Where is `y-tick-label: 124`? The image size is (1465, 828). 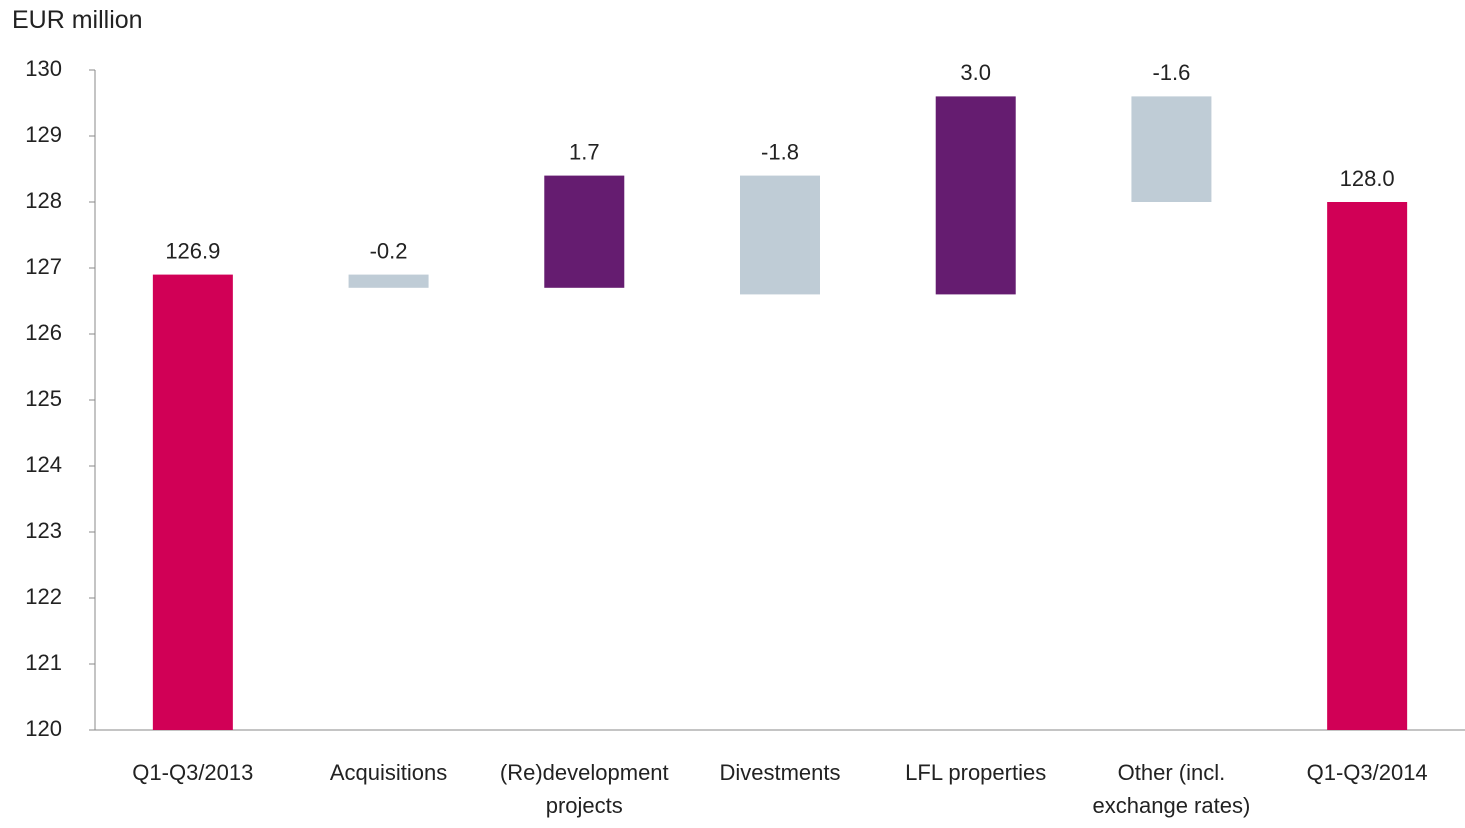 y-tick-label: 124 is located at coordinates (43, 464).